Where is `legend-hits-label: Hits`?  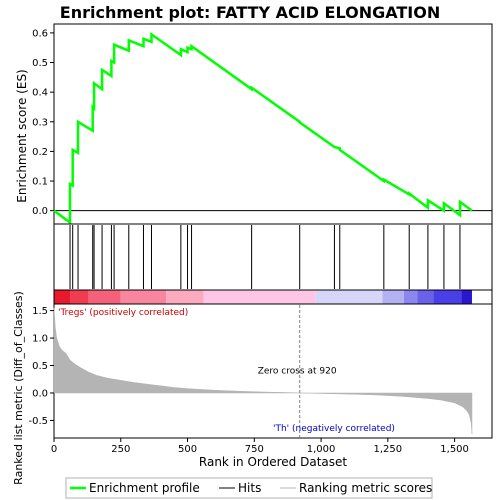
legend-hits-label: Hits is located at coordinates (249, 488).